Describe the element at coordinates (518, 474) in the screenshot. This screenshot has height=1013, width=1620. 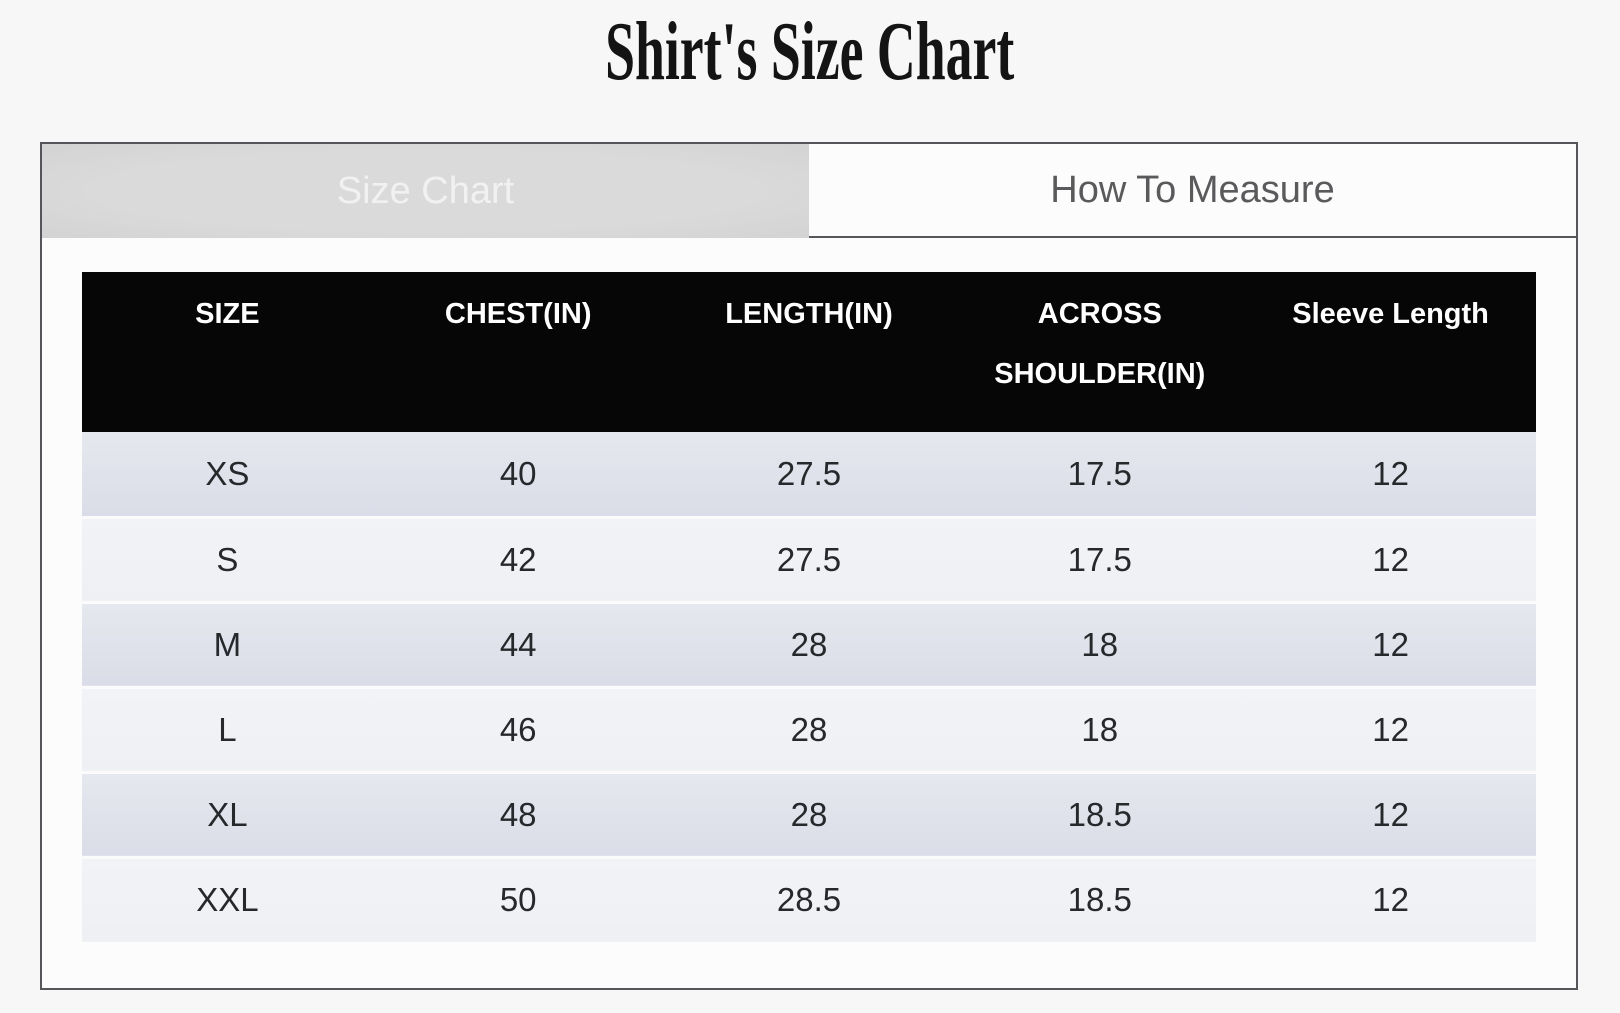
I see `cell-chest: 40` at that location.